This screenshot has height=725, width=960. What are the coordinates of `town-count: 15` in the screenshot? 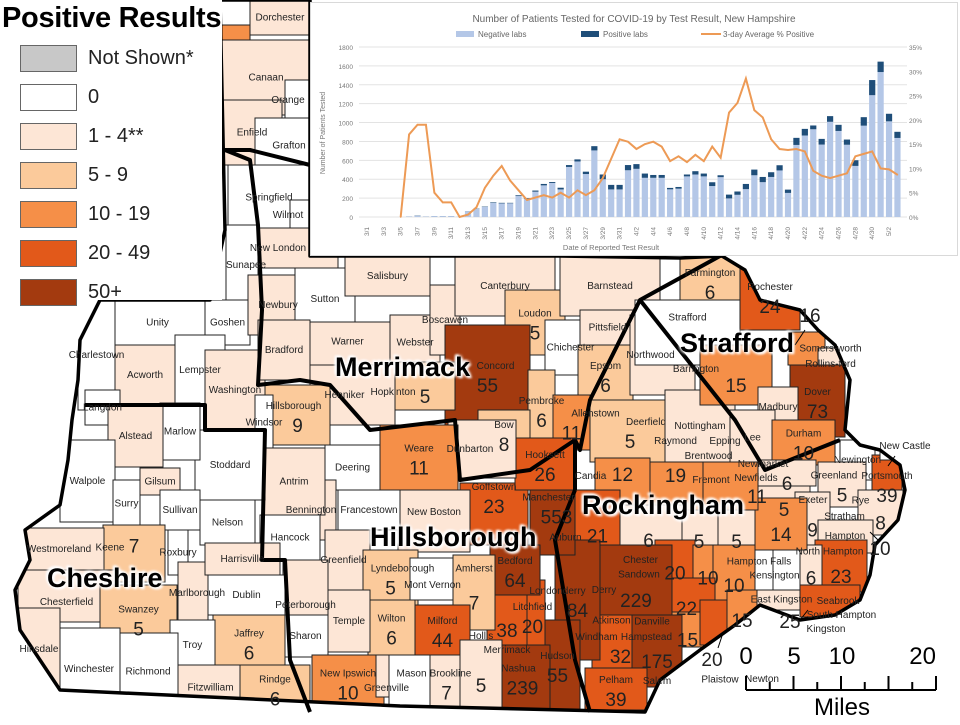 It's located at (735, 386).